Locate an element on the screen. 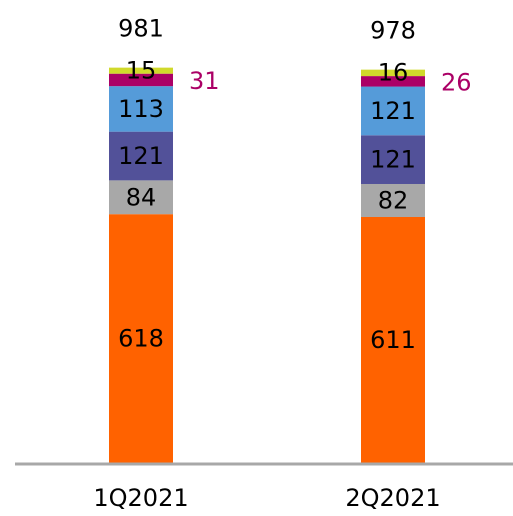  data-label: 611 is located at coordinates (393, 340).